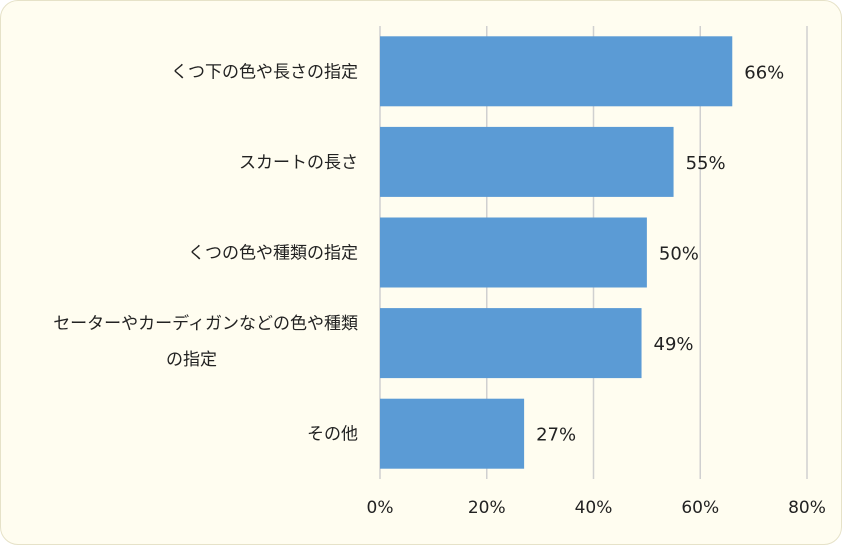 Image resolution: width=842 pixels, height=551 pixels. I want to click on value-label: 55%, so click(706, 163).